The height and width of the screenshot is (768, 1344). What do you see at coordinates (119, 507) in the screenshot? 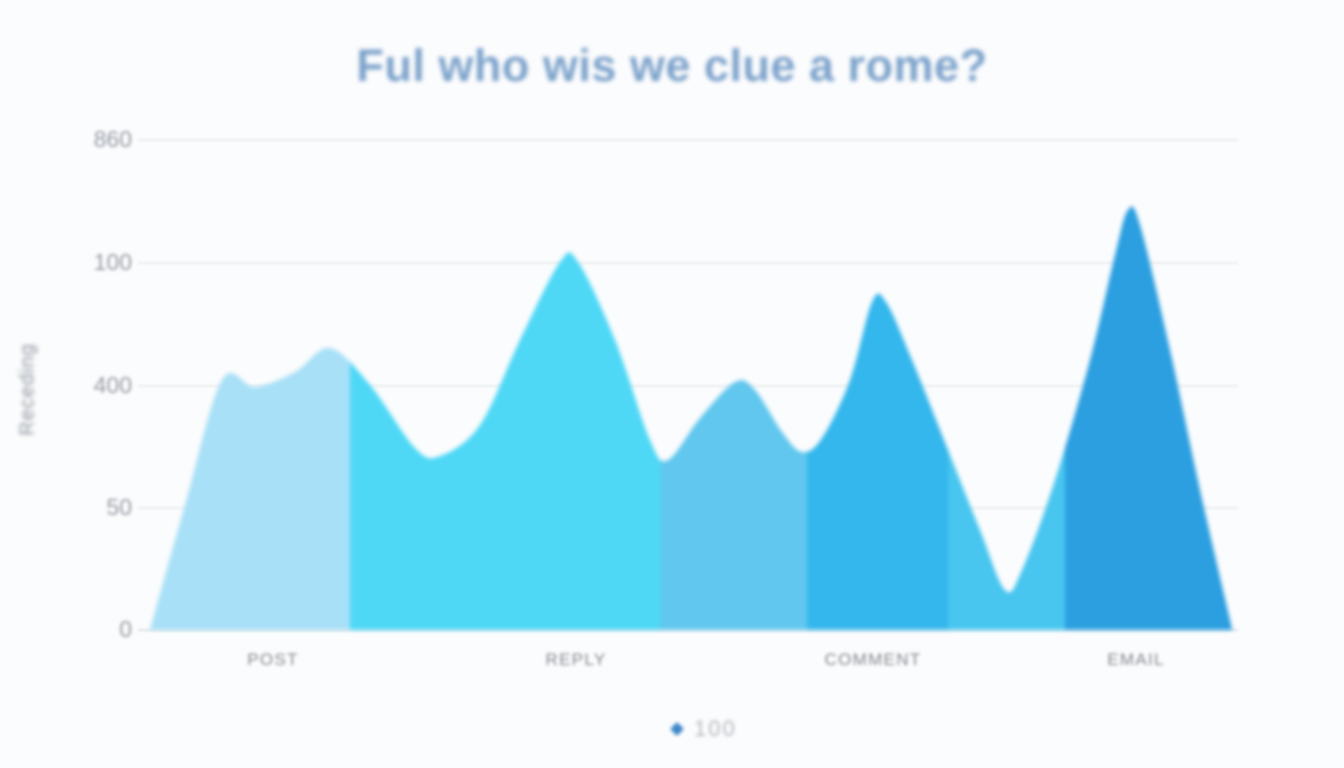
I see `y-tick-label: 50` at bounding box center [119, 507].